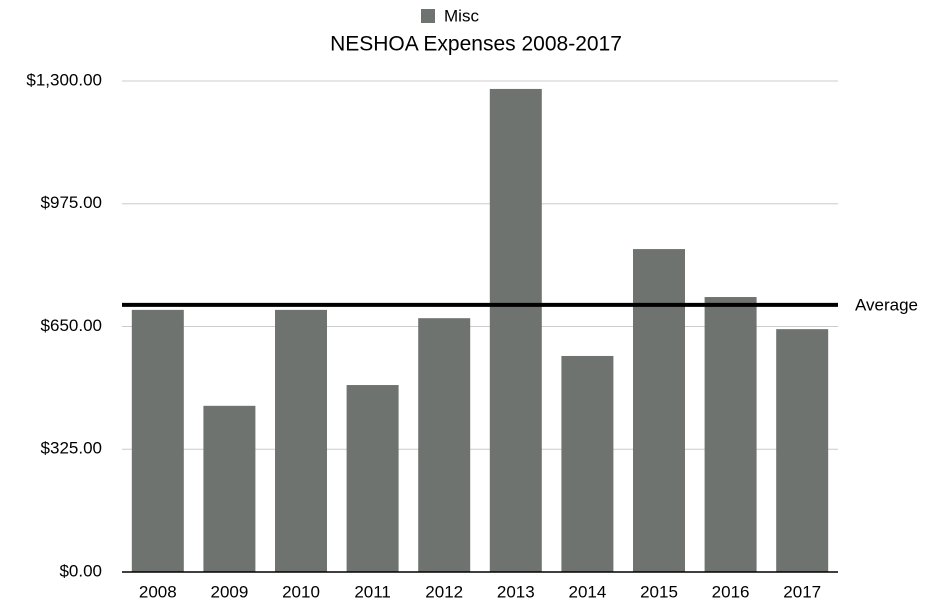 The height and width of the screenshot is (605, 952). Describe the element at coordinates (229, 591) in the screenshot. I see `x-tick-label: 2009` at that location.